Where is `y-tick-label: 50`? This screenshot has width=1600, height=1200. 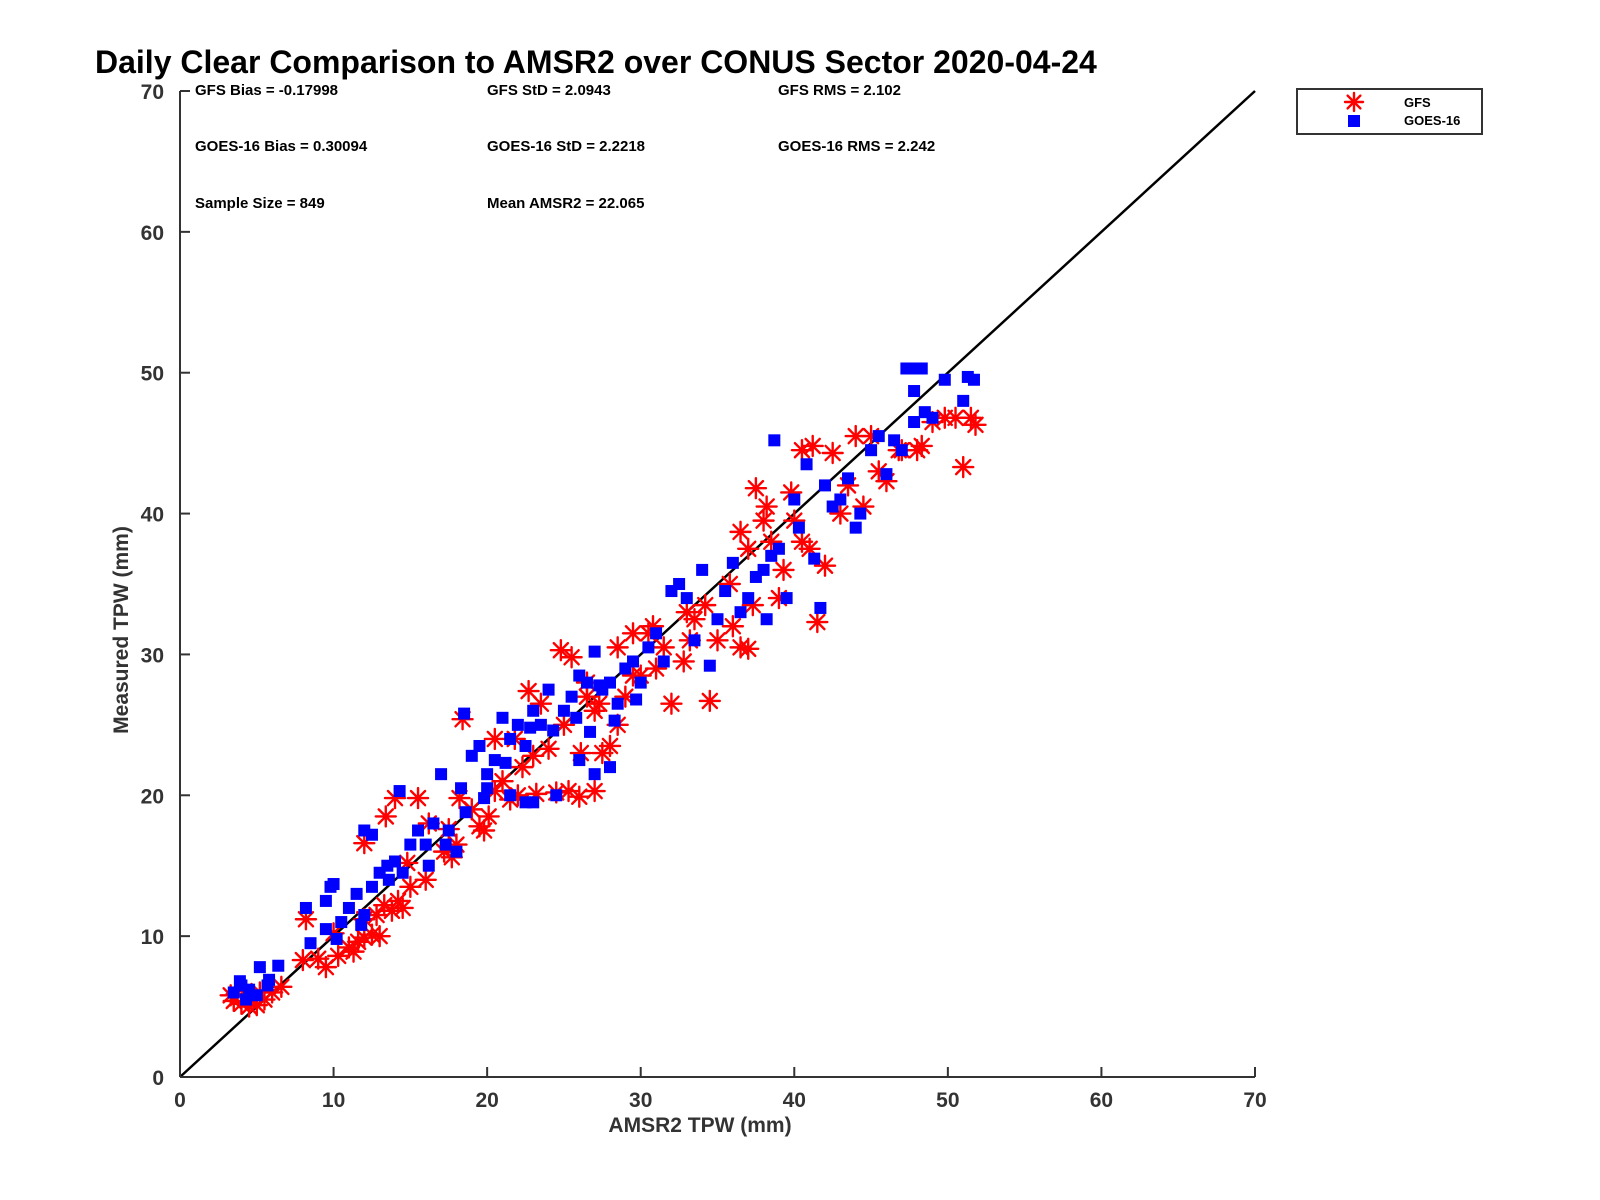 y-tick-label: 50 is located at coordinates (152, 374).